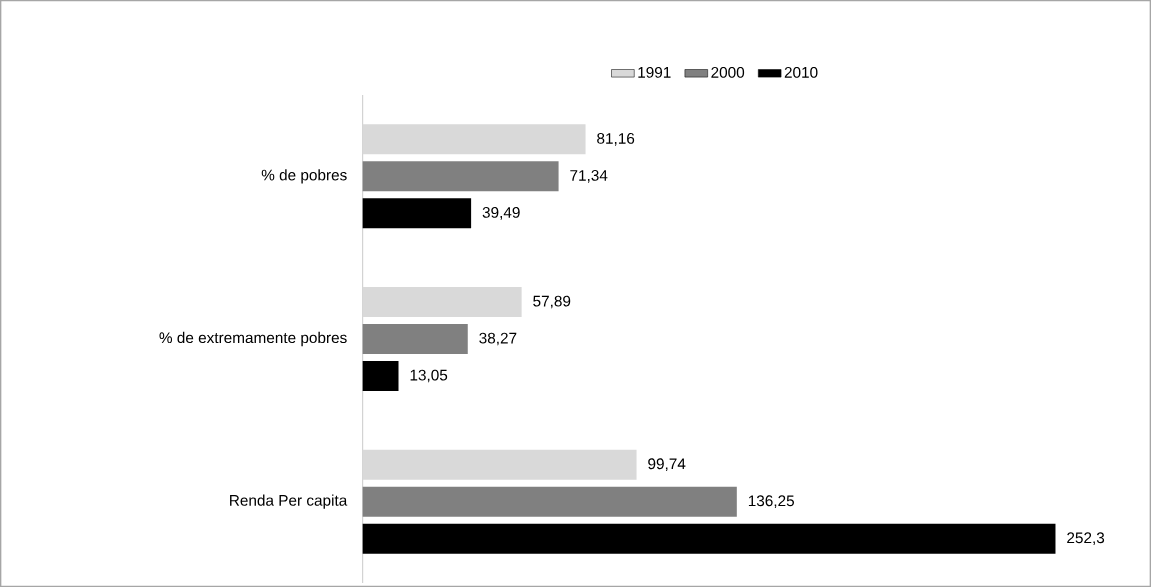 The height and width of the screenshot is (587, 1151). I want to click on data-label: 81,16, so click(616, 139).